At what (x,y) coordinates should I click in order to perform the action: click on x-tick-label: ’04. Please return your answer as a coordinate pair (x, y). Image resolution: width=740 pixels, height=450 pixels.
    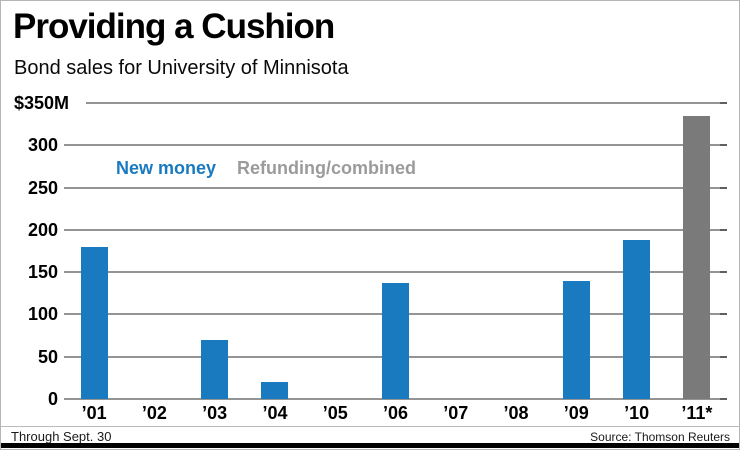
    Looking at the image, I should click on (275, 413).